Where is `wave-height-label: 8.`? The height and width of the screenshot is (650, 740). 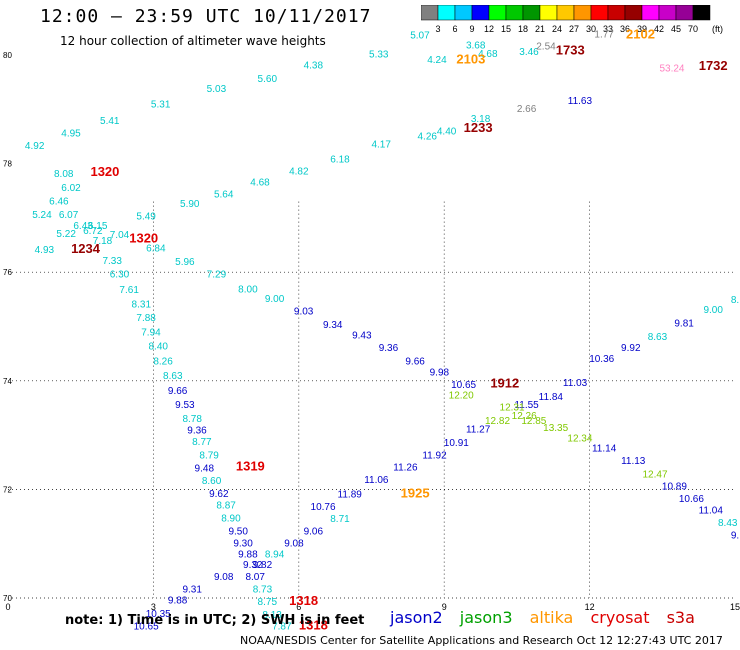
wave-height-label: 8. is located at coordinates (735, 300).